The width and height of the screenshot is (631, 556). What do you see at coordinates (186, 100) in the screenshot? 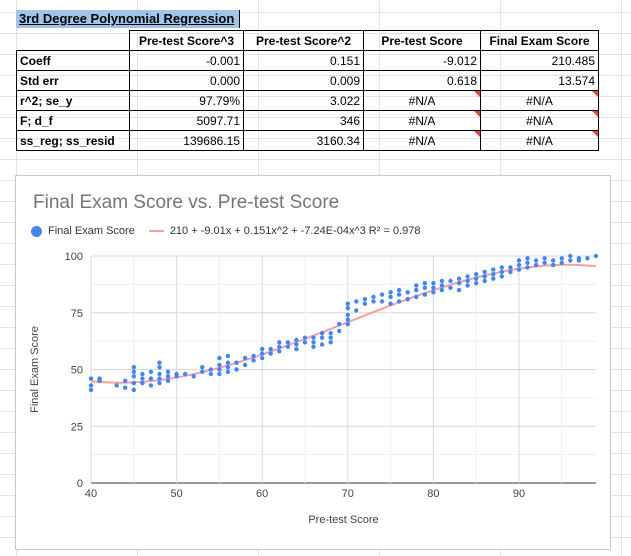
I see `value-cell: 97.79%` at bounding box center [186, 100].